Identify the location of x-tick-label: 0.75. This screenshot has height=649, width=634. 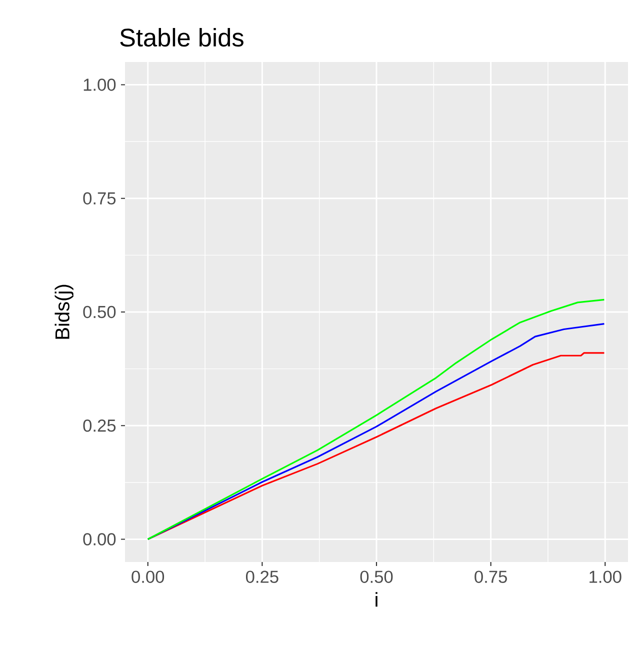
(490, 576).